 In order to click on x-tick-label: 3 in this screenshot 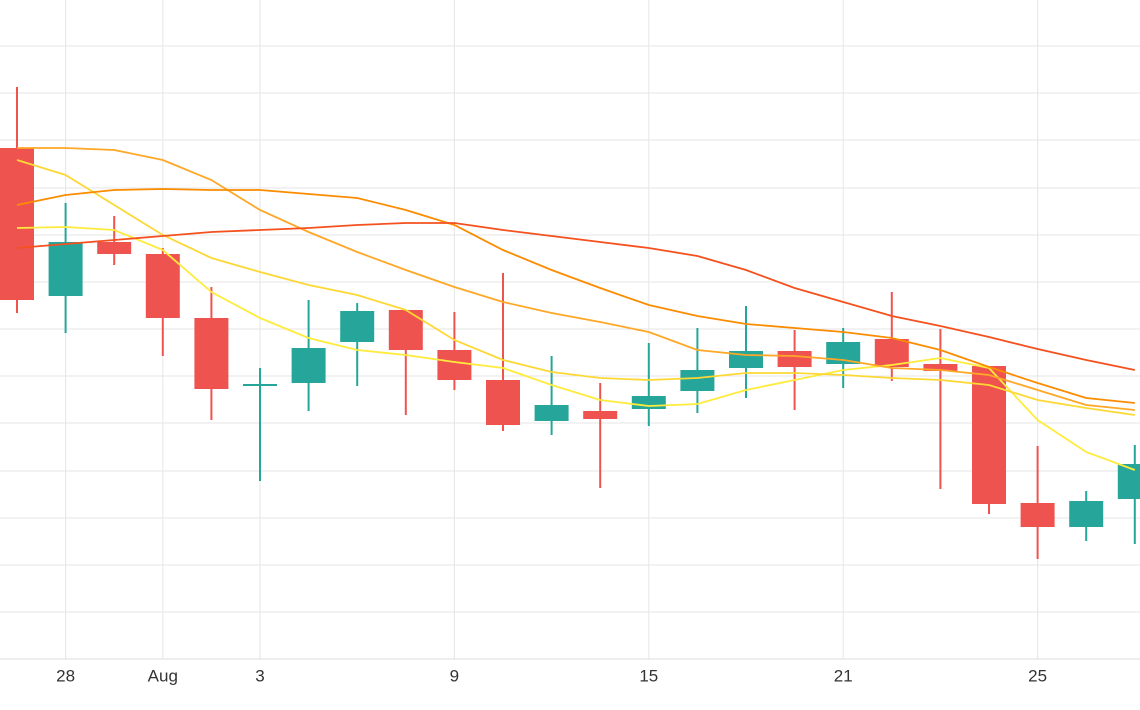, I will do `click(259, 675)`.